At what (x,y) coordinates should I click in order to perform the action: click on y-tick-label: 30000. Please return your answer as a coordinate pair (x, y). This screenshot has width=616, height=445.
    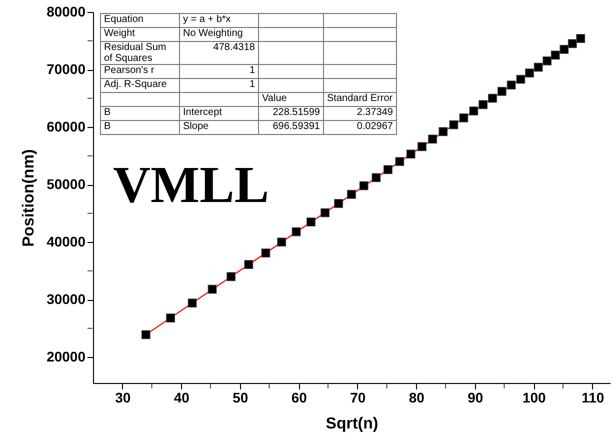
    Looking at the image, I should click on (66, 299).